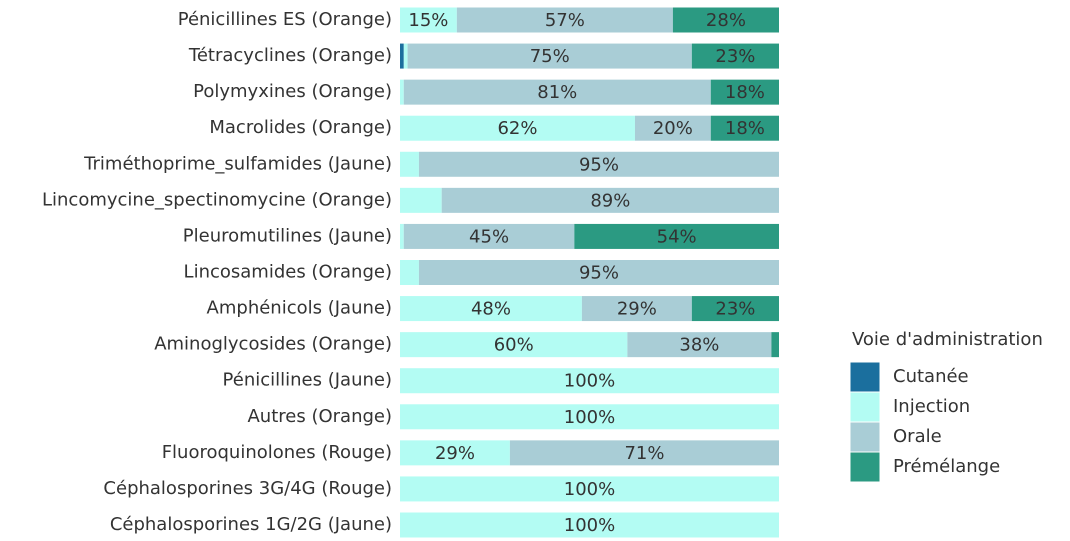 Image resolution: width=1070 pixels, height=541 pixels. I want to click on data-label: 38%, so click(699, 345).